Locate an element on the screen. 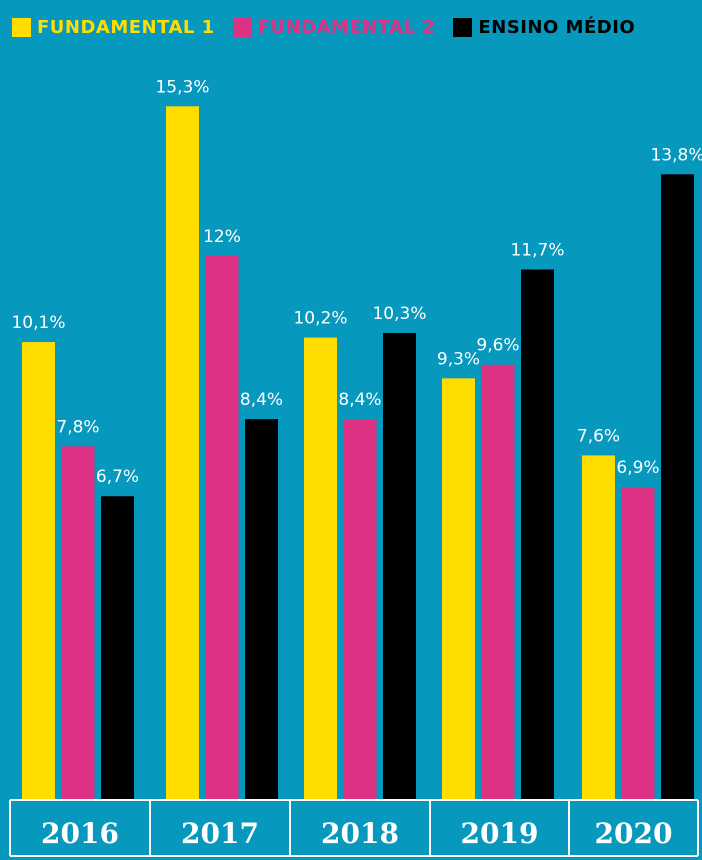 Image resolution: width=702 pixels, height=860 pixels. value-label-2018-fundamental-1: 10,2% is located at coordinates (320, 319).